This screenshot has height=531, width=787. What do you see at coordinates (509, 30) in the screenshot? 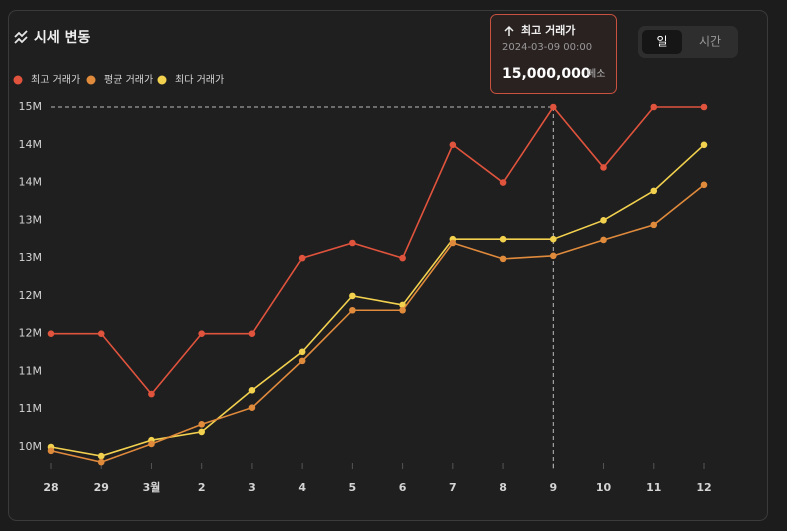
I see `tooltip-arrow` at bounding box center [509, 30].